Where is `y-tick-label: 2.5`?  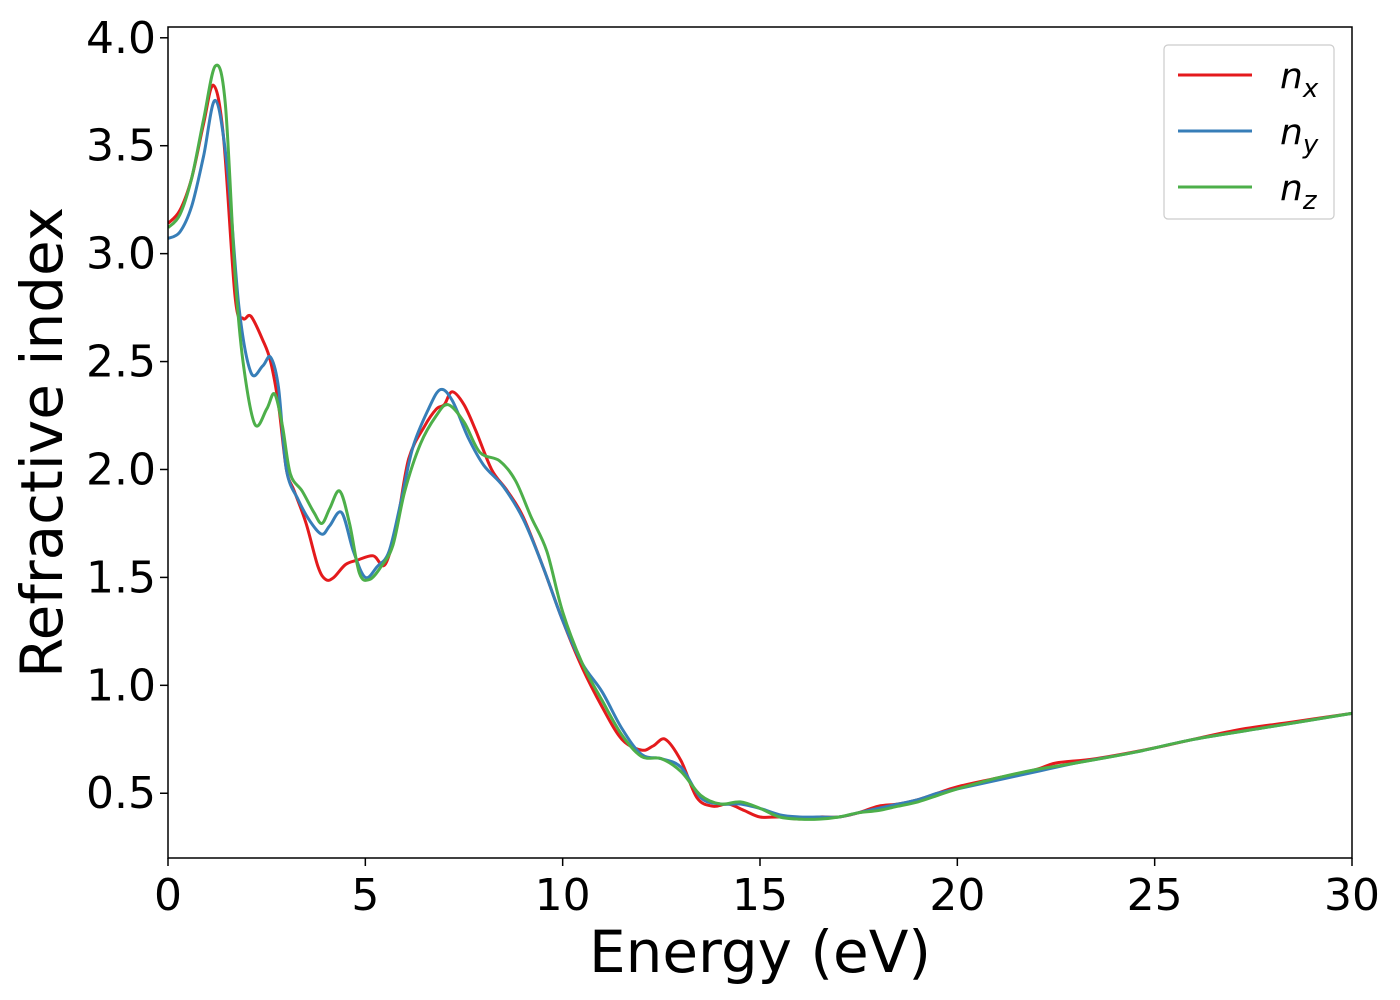 y-tick-label: 2.5 is located at coordinates (121, 362).